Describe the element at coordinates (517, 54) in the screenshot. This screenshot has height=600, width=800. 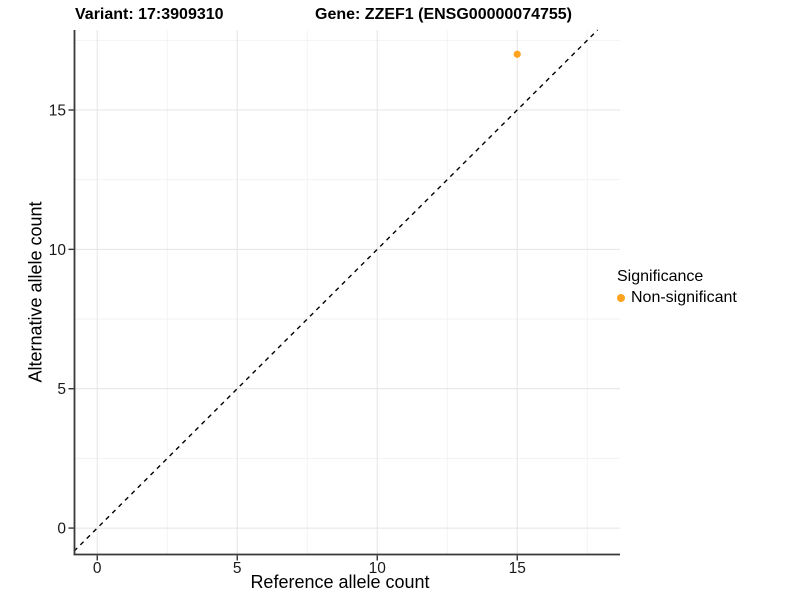
I see `data-point` at that location.